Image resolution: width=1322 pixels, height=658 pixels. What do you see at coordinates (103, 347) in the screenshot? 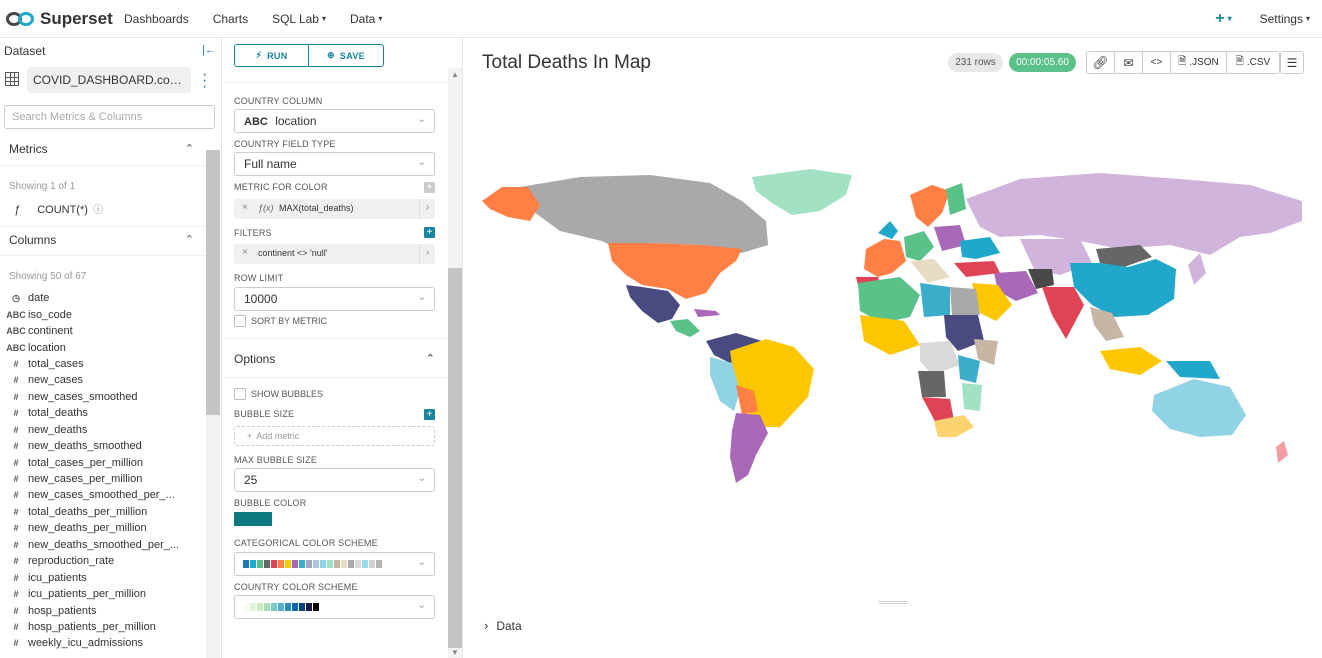
I see `column-item: ABC location` at bounding box center [103, 347].